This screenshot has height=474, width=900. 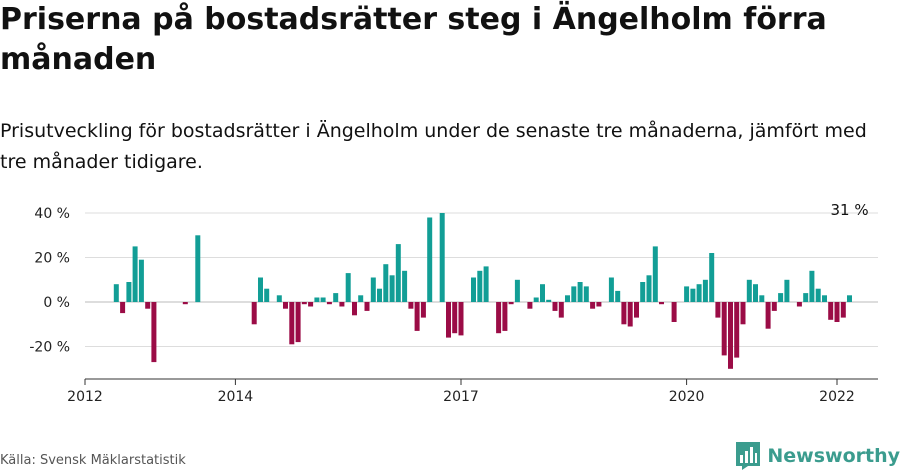 I want to click on y-tick-label: 0 %, so click(x=56, y=303).